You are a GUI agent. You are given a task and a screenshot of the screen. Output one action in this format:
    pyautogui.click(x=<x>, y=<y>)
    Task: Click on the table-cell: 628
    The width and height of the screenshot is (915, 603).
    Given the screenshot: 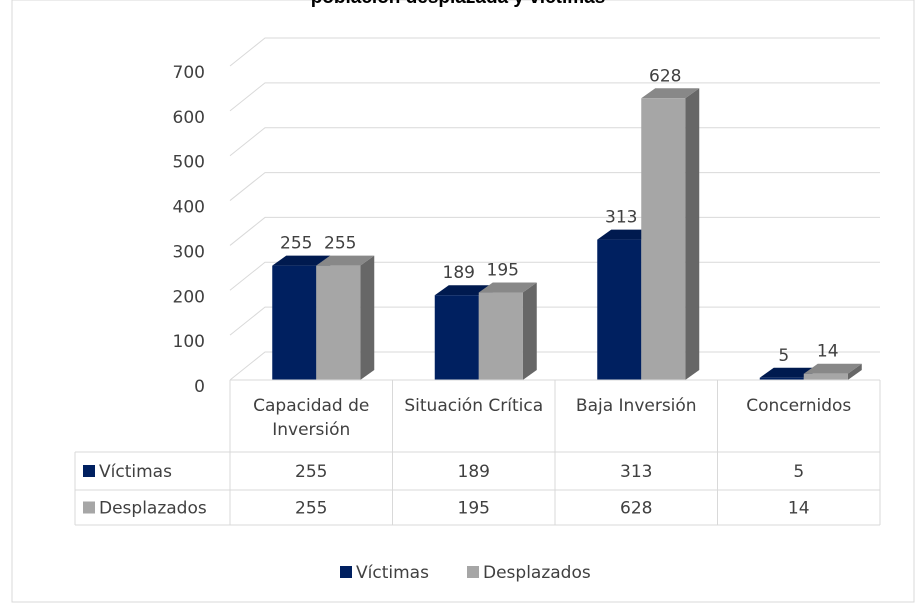 What is the action you would take?
    pyautogui.click(x=636, y=509)
    